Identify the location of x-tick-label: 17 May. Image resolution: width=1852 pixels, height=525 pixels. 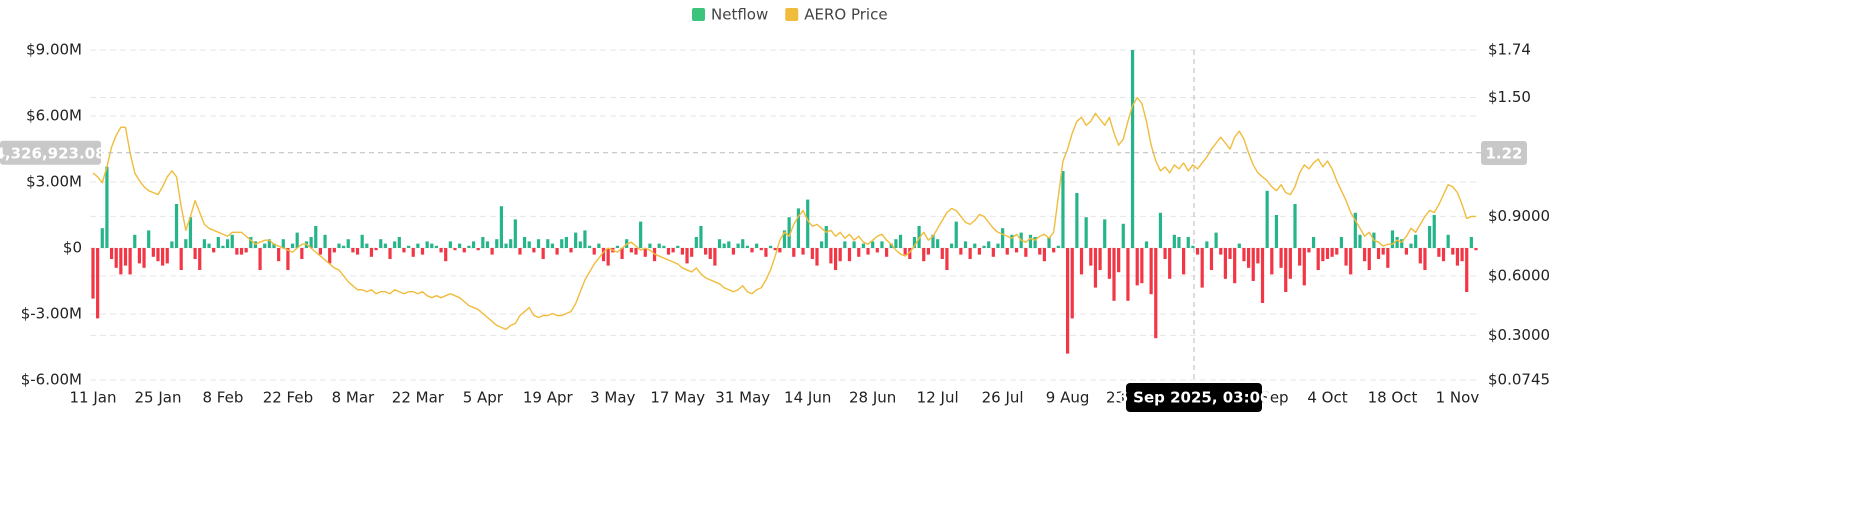
(677, 398).